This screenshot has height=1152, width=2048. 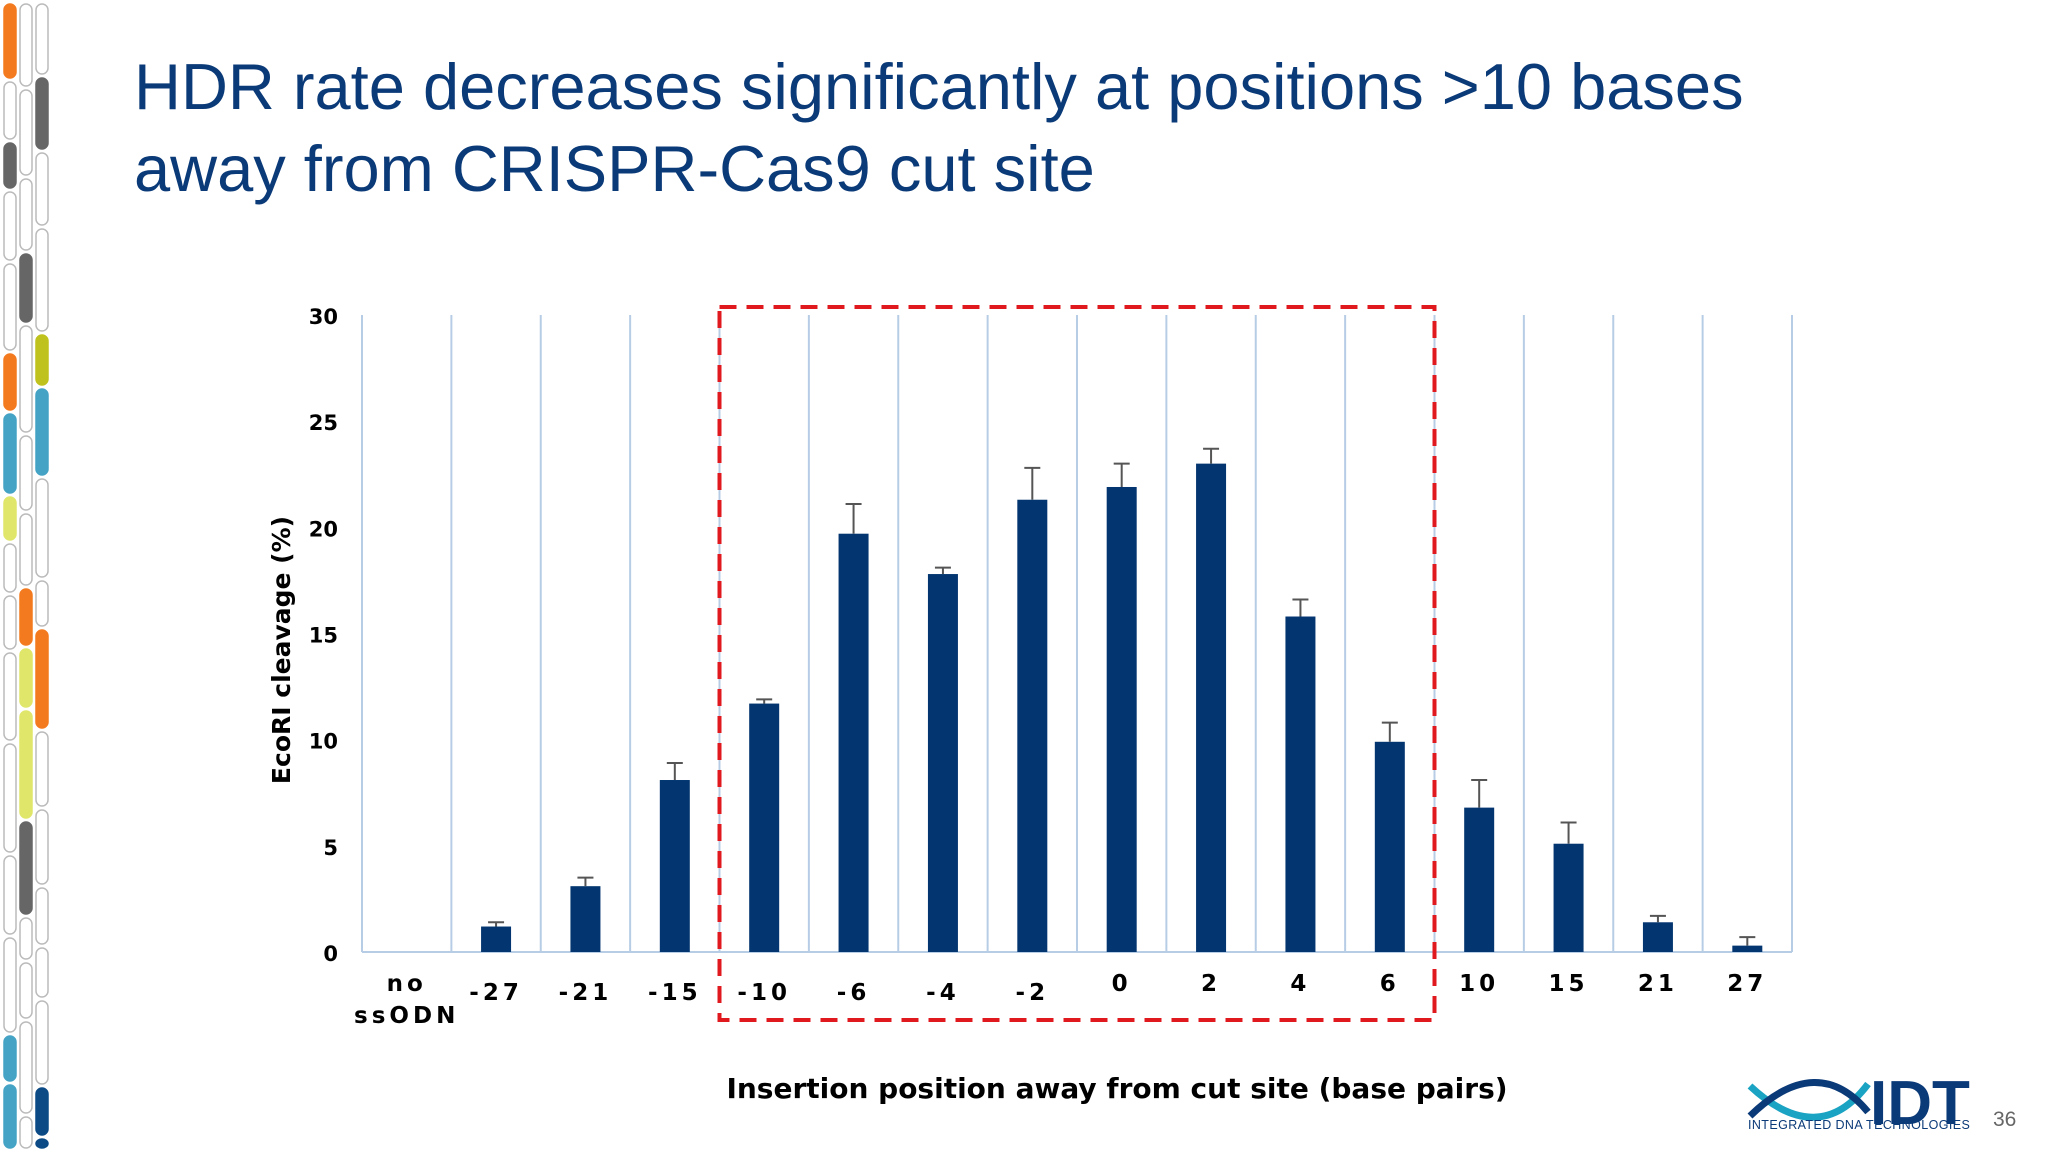 I want to click on y-tick-label: 10, so click(x=323, y=742).